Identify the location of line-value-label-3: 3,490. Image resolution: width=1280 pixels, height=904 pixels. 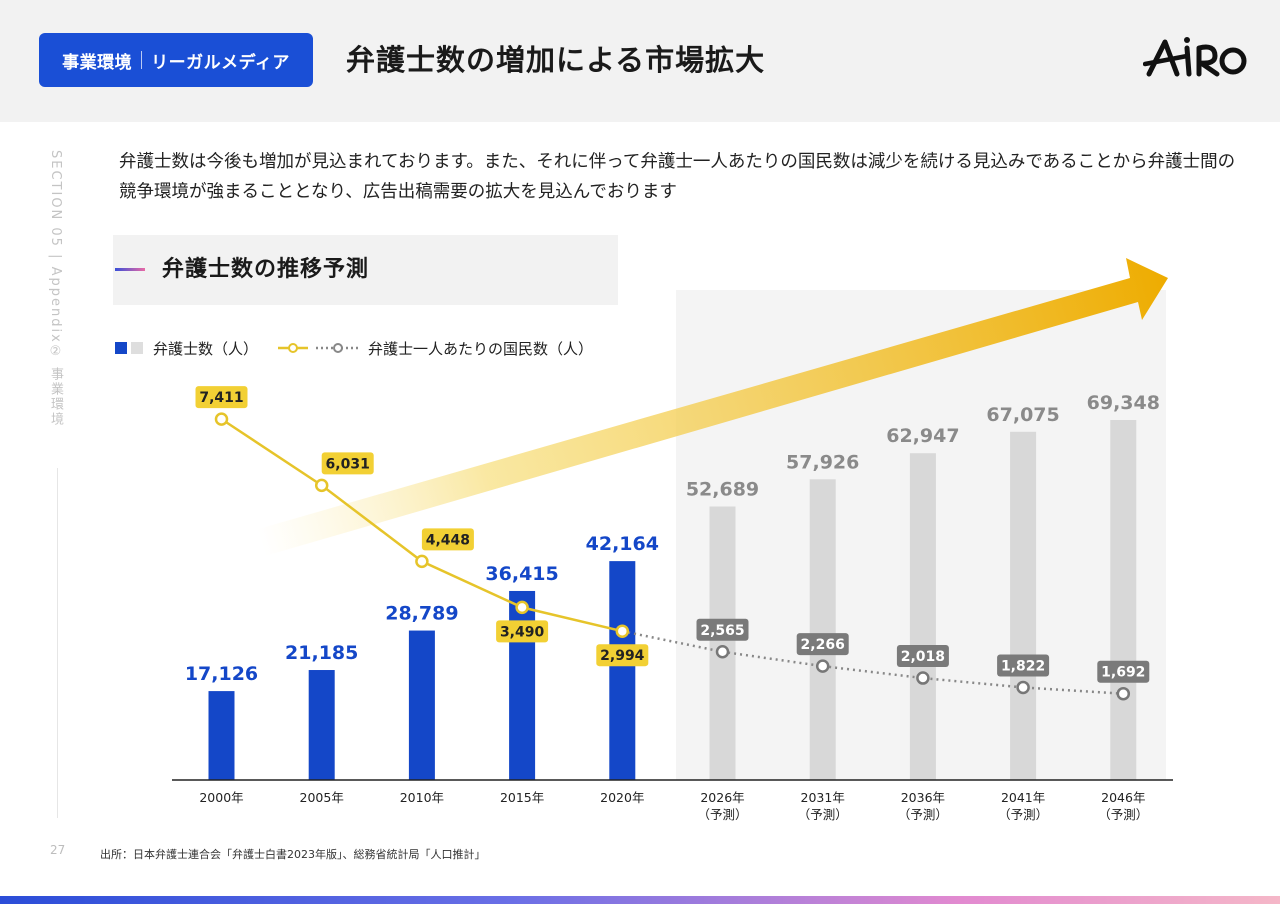
(522, 632).